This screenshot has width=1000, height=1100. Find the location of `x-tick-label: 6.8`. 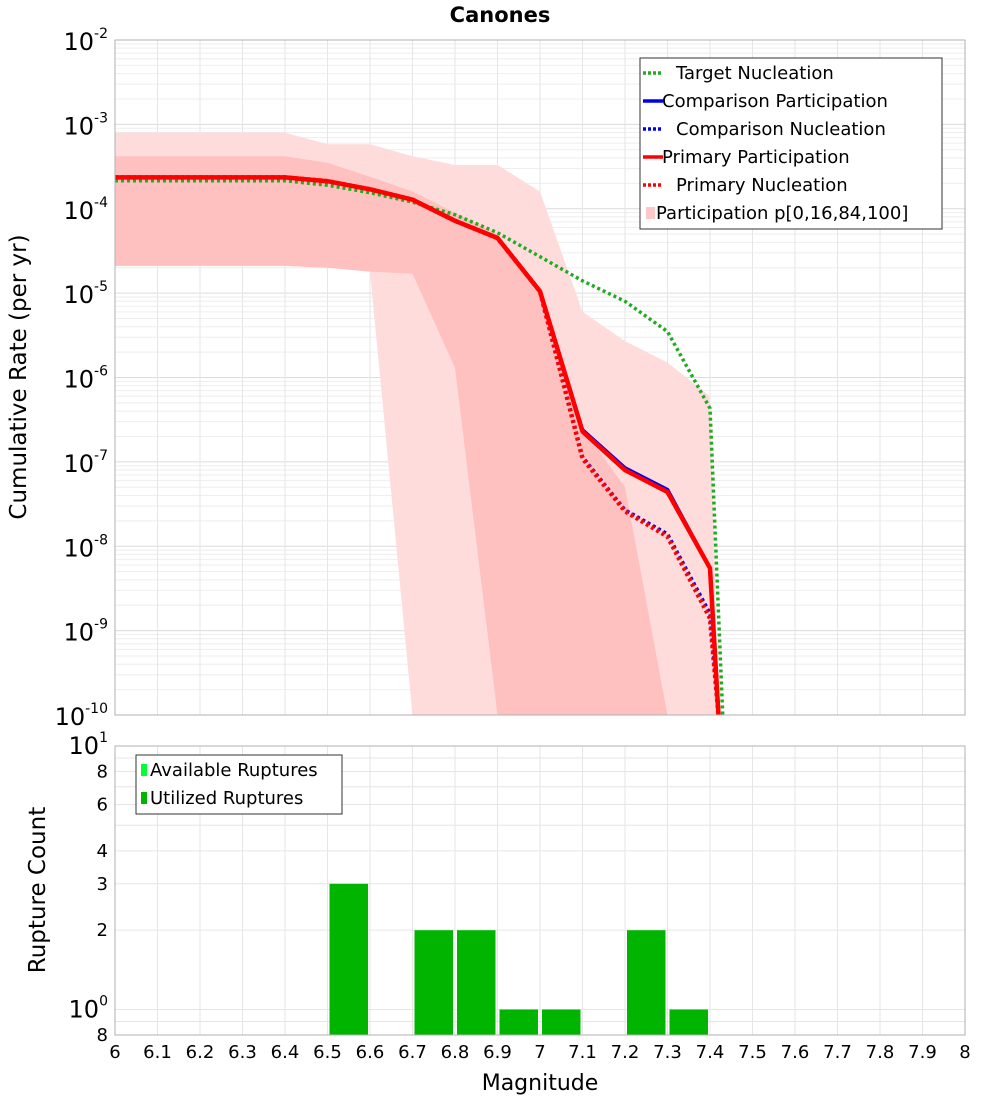

x-tick-label: 6.8 is located at coordinates (455, 1052).